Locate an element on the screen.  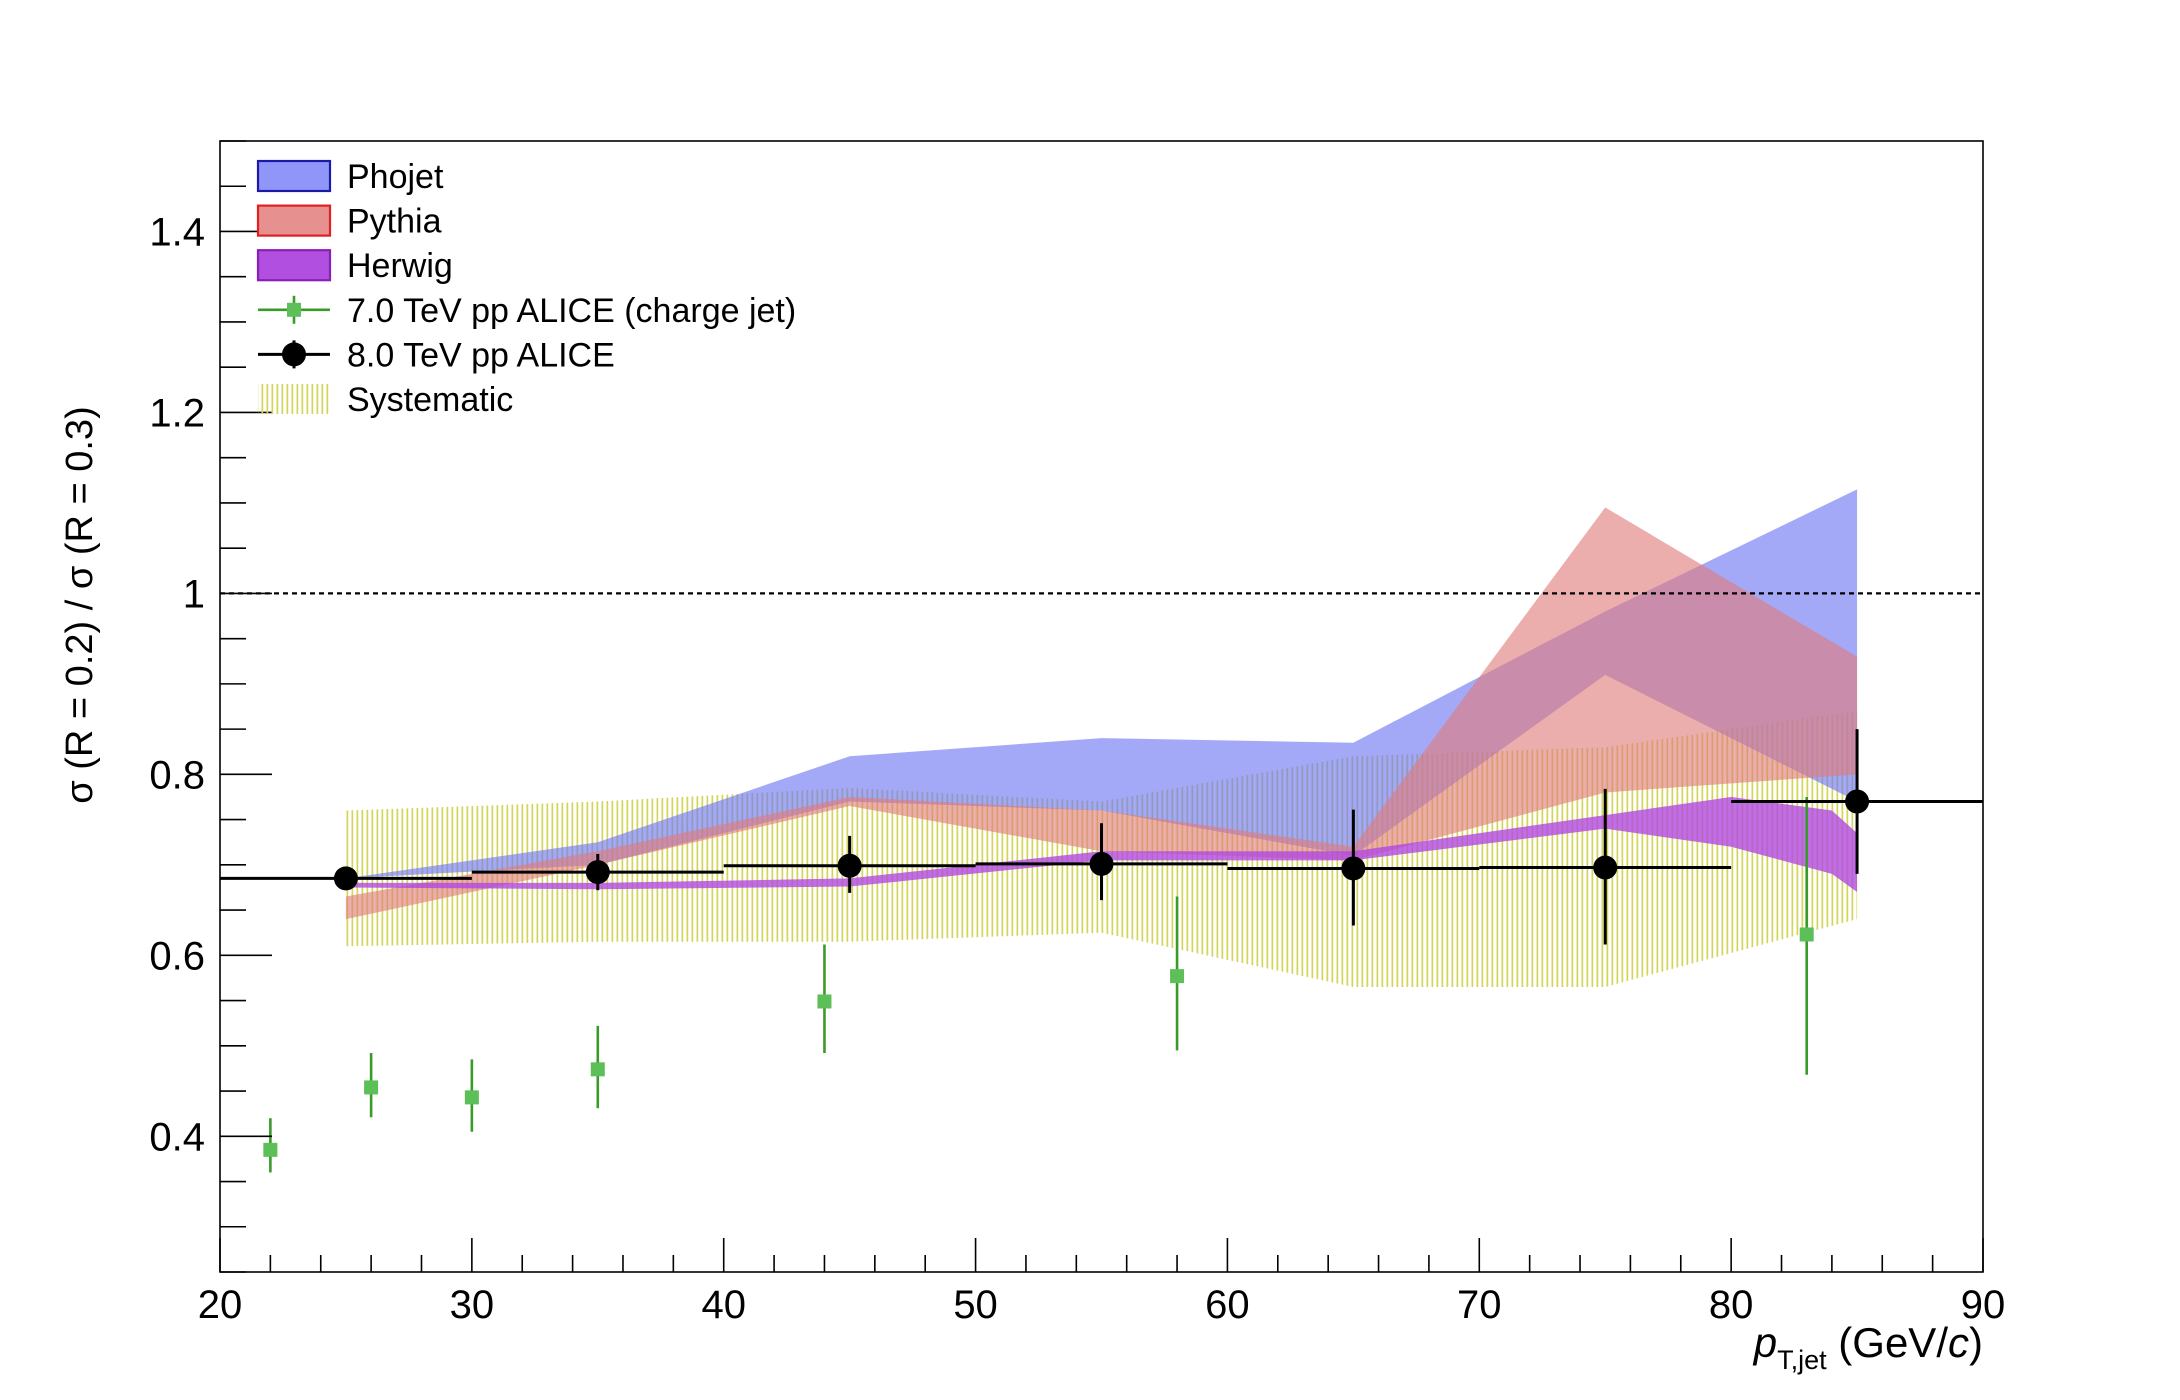
y-tick-label: 1 is located at coordinates (194, 594).